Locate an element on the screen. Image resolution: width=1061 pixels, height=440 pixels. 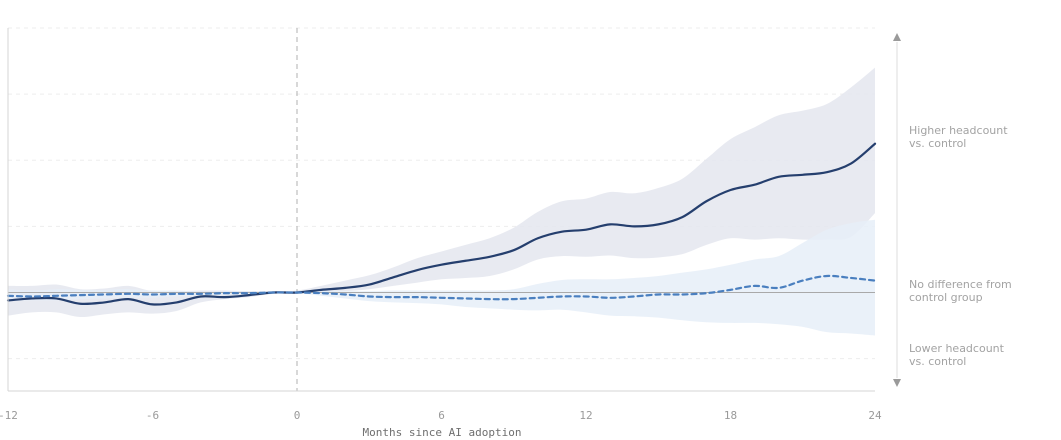
annotation-higher-headcount: Higher headcount vs. control is located at coordinates (984, 137).